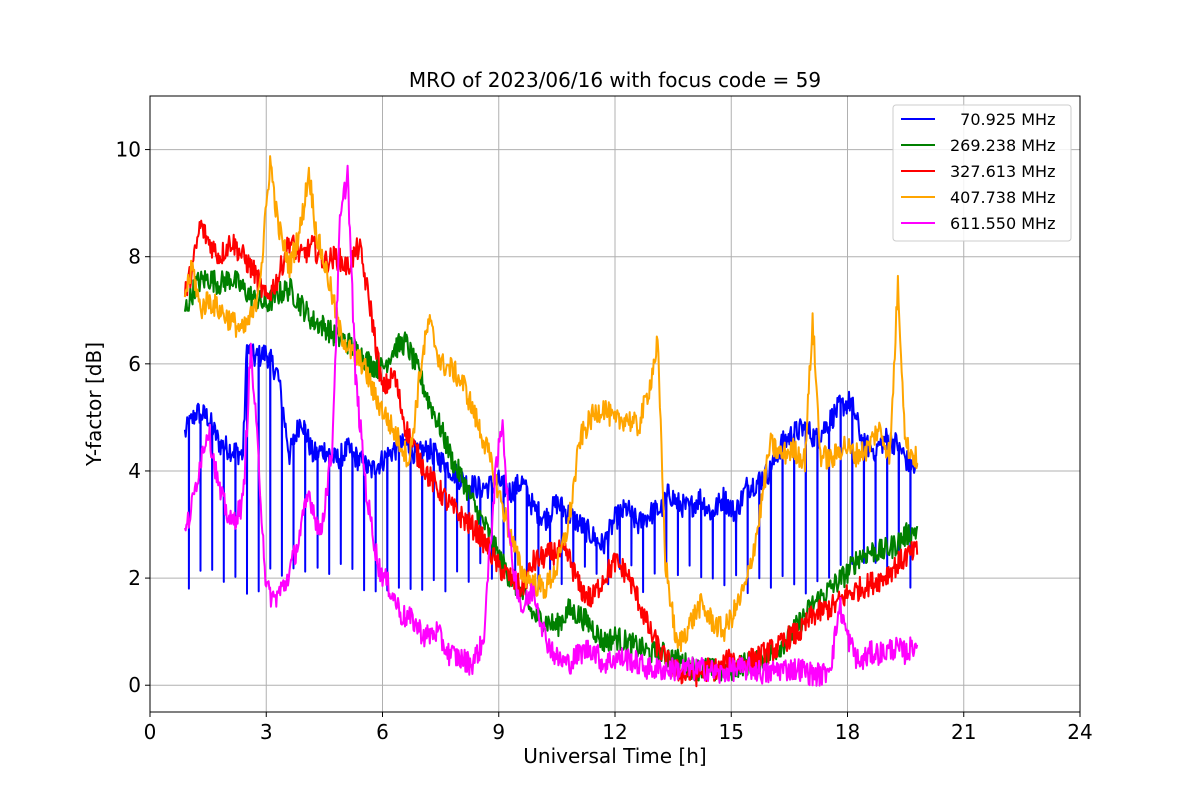 The height and width of the screenshot is (804, 1200). What do you see at coordinates (1002, 145) in the screenshot?
I see `legend-label: 269.238 MHz` at bounding box center [1002, 145].